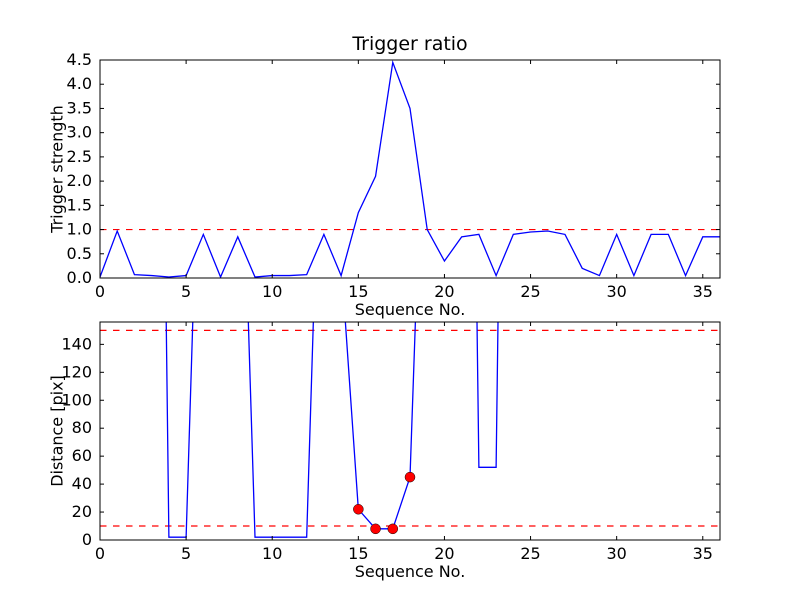 The image size is (800, 600). What do you see at coordinates (79, 107) in the screenshot?
I see `y-tick-label: 3.5` at bounding box center [79, 107].